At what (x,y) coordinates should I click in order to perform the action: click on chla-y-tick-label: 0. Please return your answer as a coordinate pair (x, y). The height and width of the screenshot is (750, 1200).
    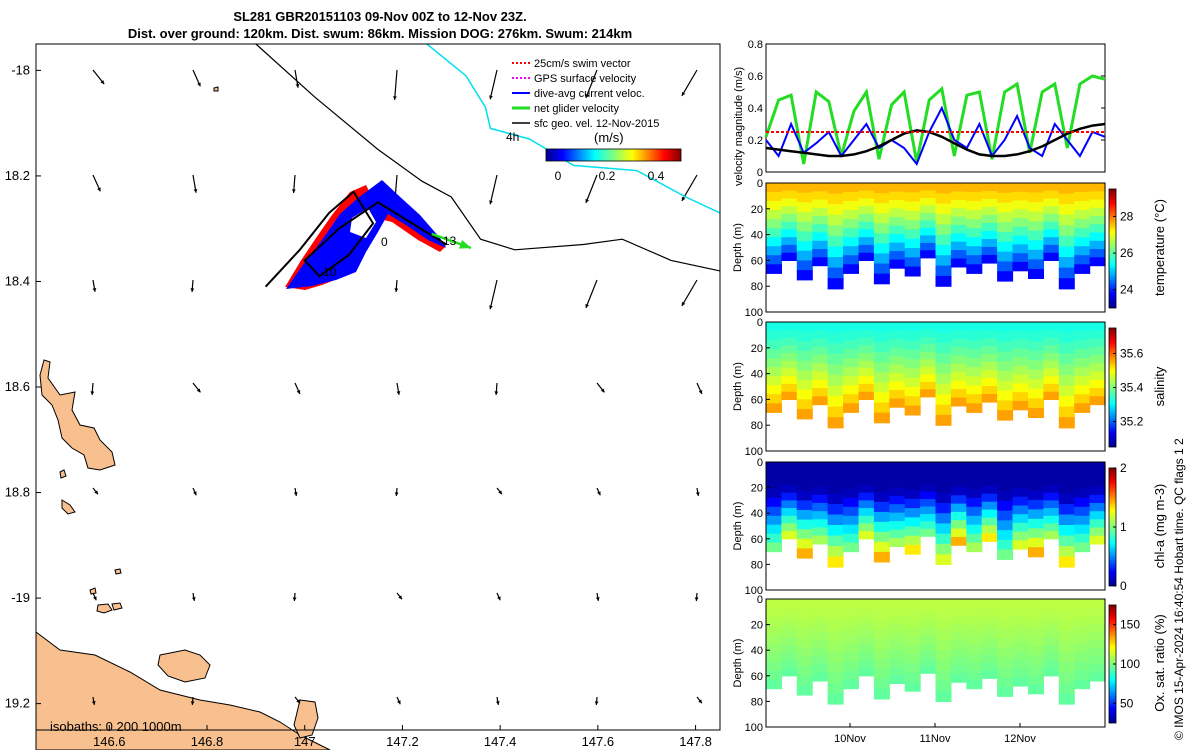
    Looking at the image, I should click on (760, 463).